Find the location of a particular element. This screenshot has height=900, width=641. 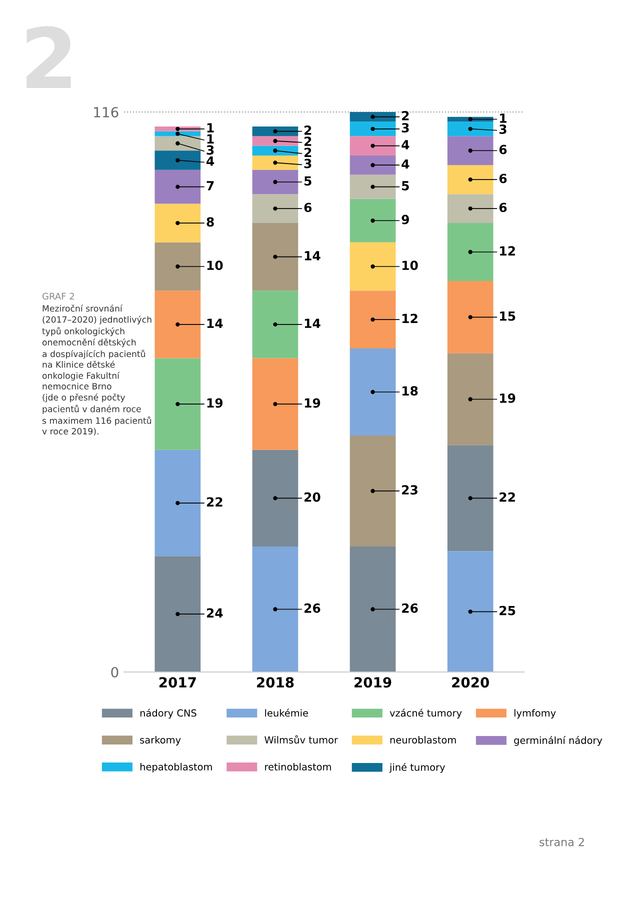

legend-label: vzácné tumory is located at coordinates (426, 713).